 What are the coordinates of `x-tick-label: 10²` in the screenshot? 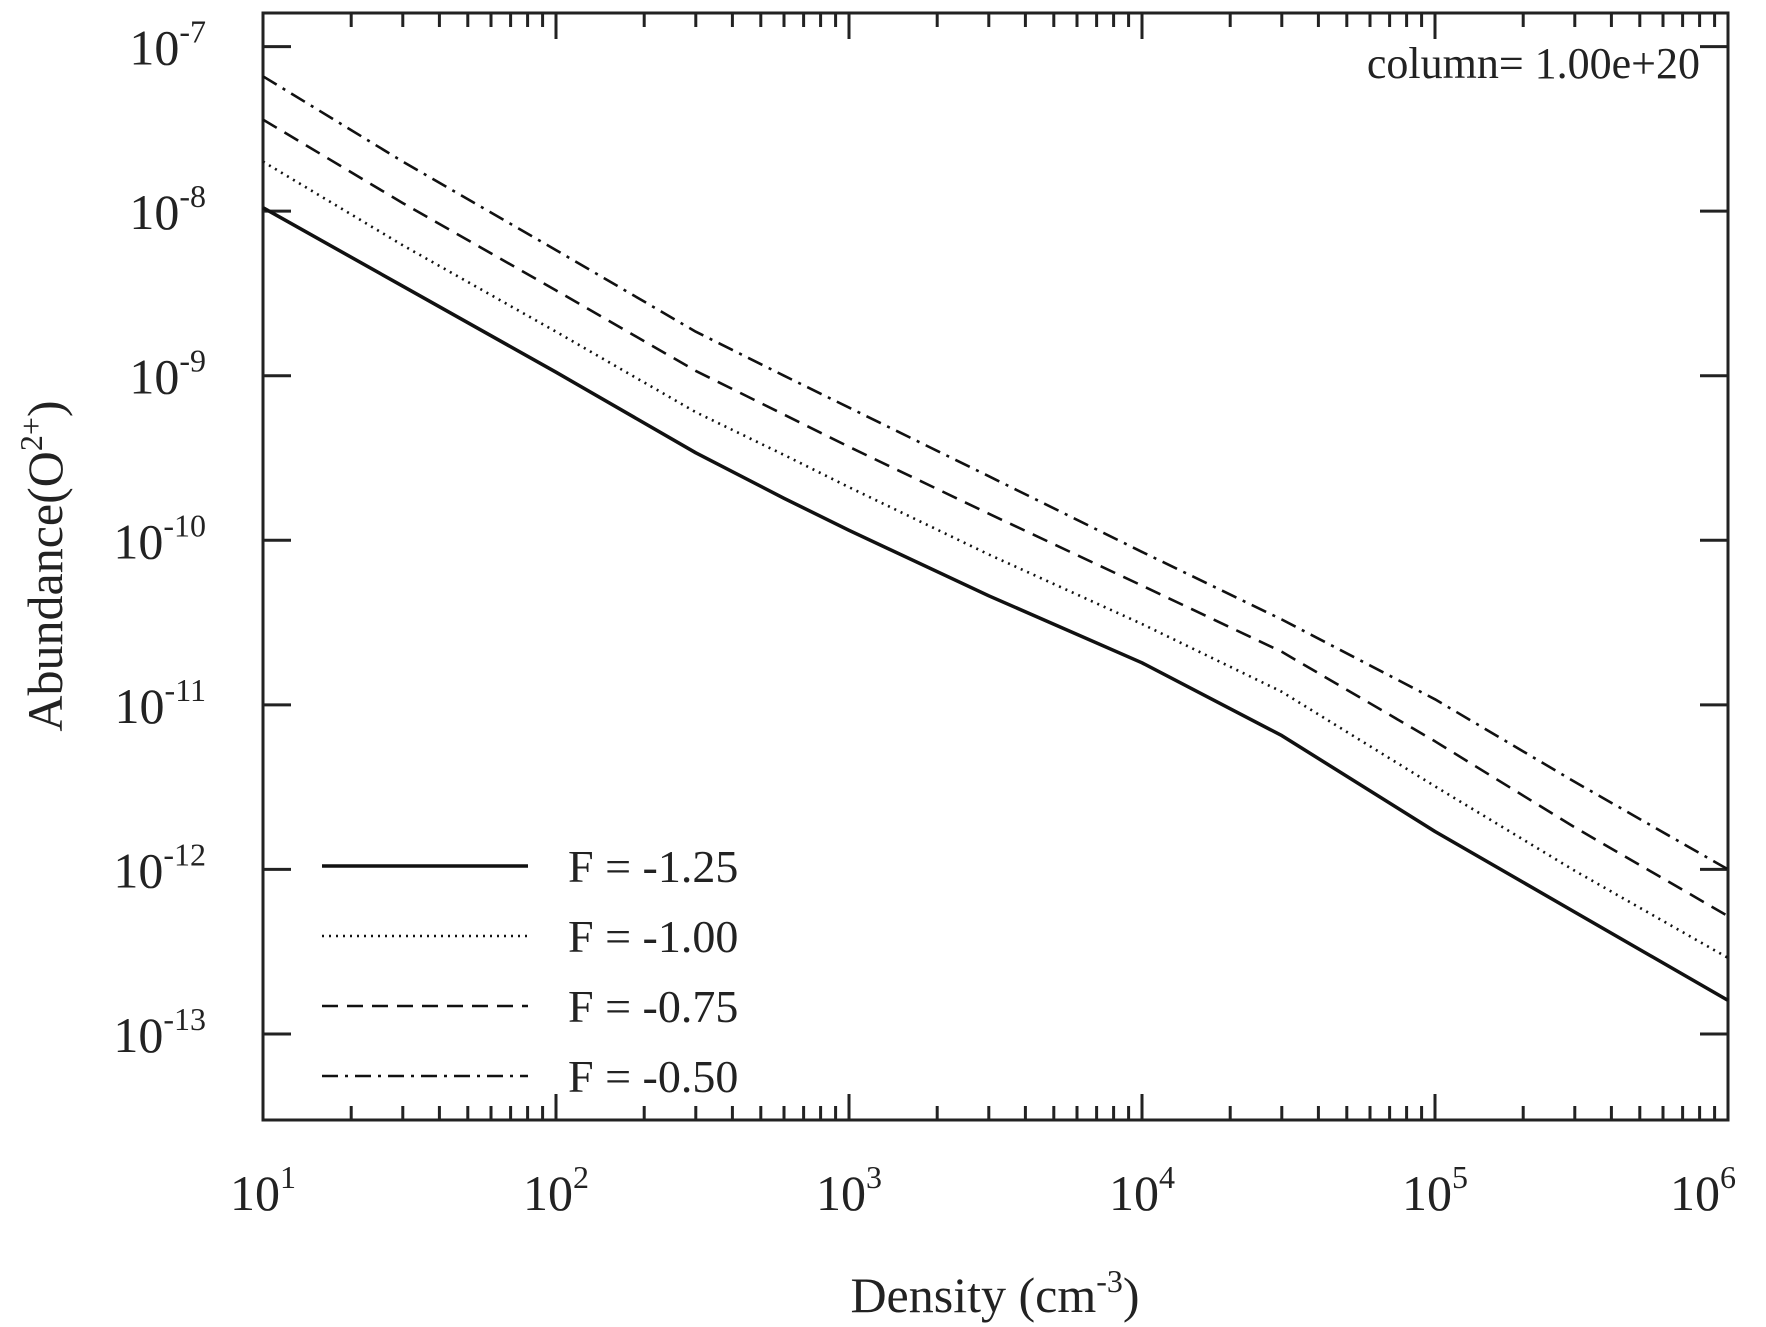 It's located at (556, 1190).